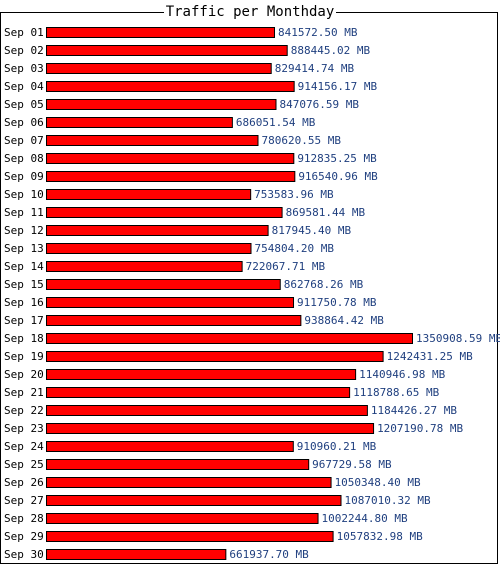 The width and height of the screenshot is (500, 565). I want to click on day-label: Sep 27, so click(24, 500).